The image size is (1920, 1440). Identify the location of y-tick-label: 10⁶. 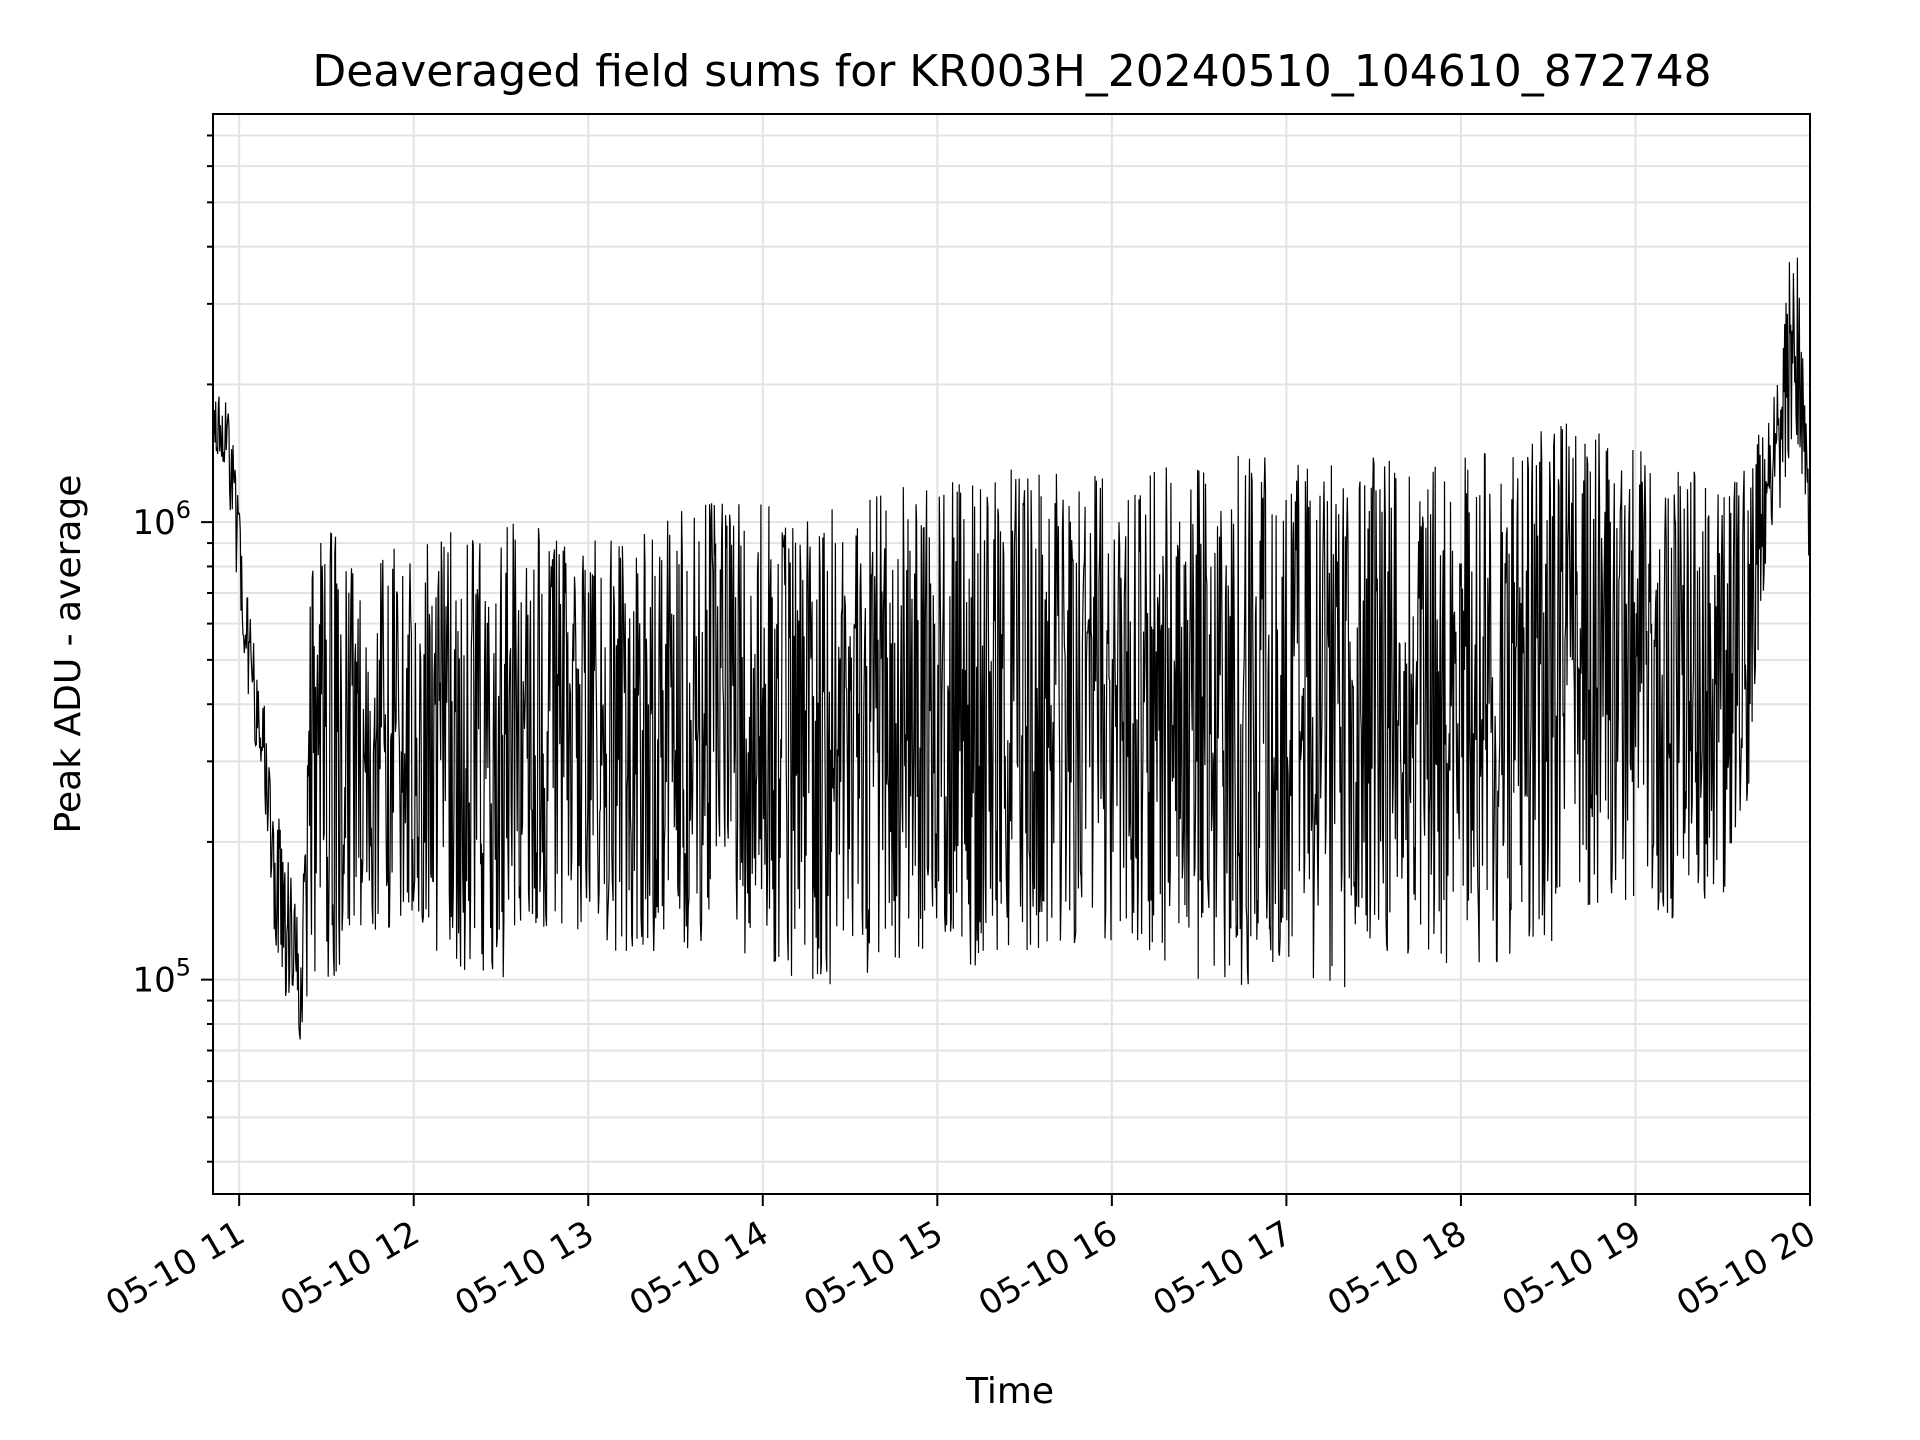
(161, 519).